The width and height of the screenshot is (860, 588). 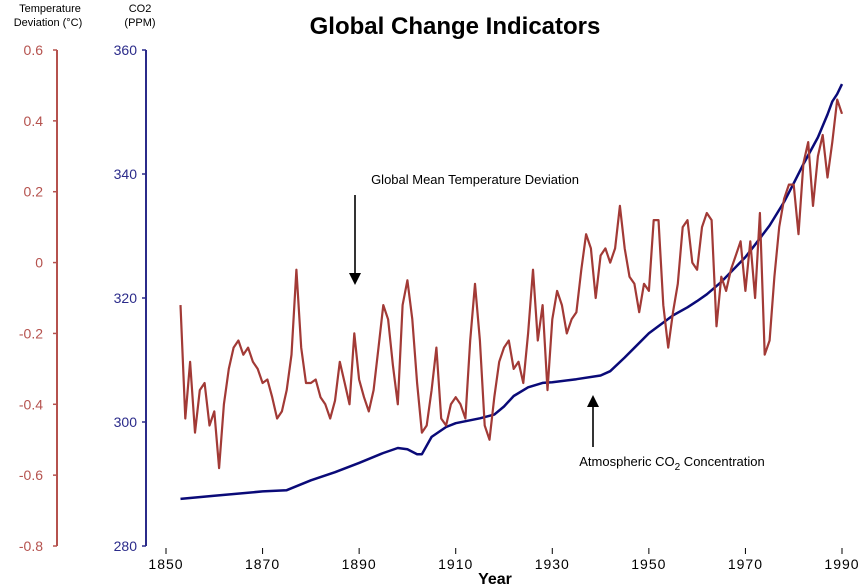 What do you see at coordinates (31, 475) in the screenshot?
I see `temp-tick-label: -0.6` at bounding box center [31, 475].